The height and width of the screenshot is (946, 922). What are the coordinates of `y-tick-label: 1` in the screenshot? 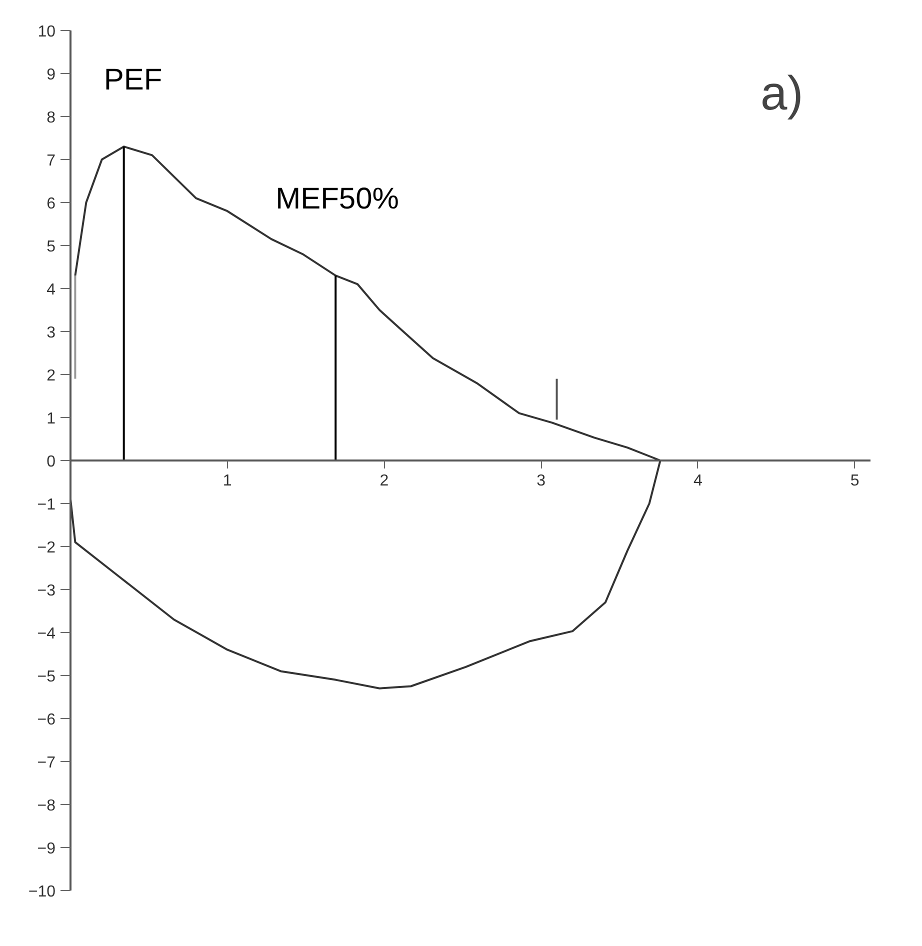 It's located at (51, 419).